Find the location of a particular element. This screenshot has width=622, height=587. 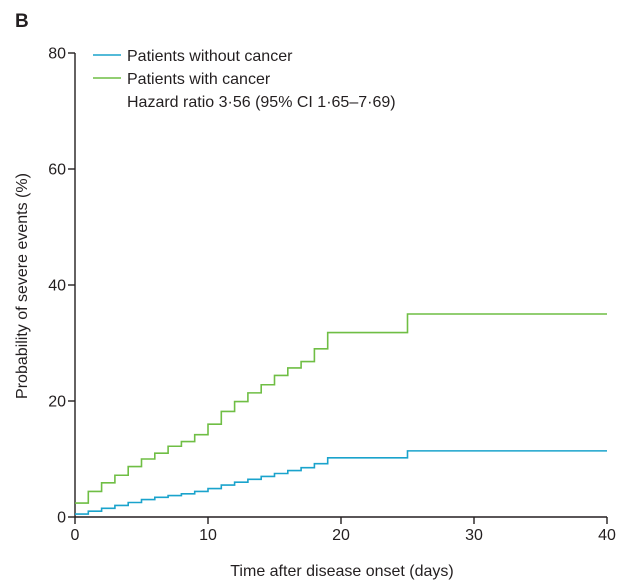

x-tick-label: 30 is located at coordinates (474, 535).